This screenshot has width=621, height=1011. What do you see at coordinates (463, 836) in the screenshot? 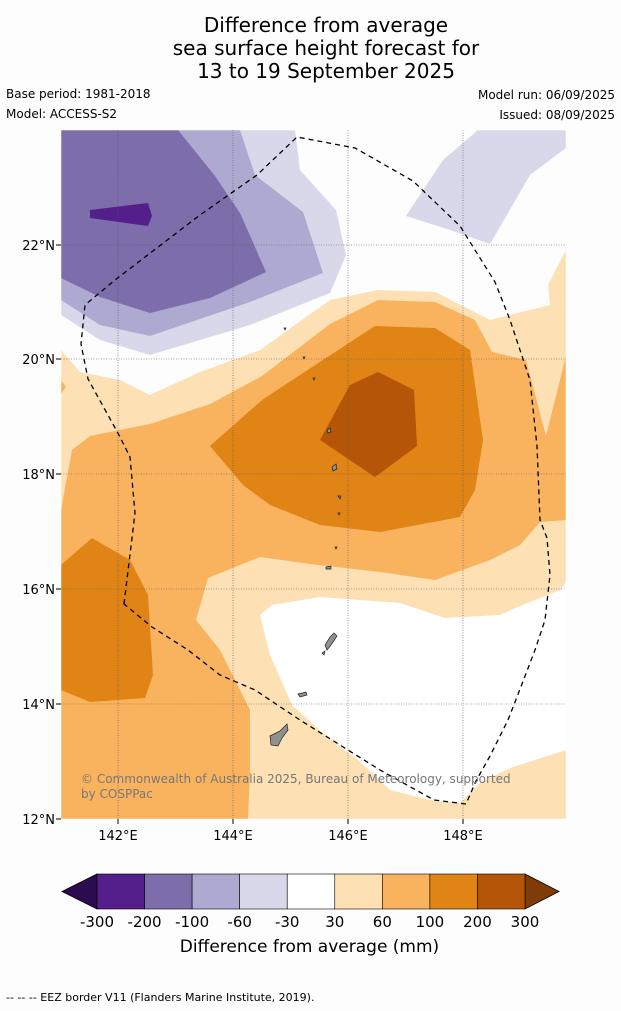
I see `lon-label: 148°E` at bounding box center [463, 836].